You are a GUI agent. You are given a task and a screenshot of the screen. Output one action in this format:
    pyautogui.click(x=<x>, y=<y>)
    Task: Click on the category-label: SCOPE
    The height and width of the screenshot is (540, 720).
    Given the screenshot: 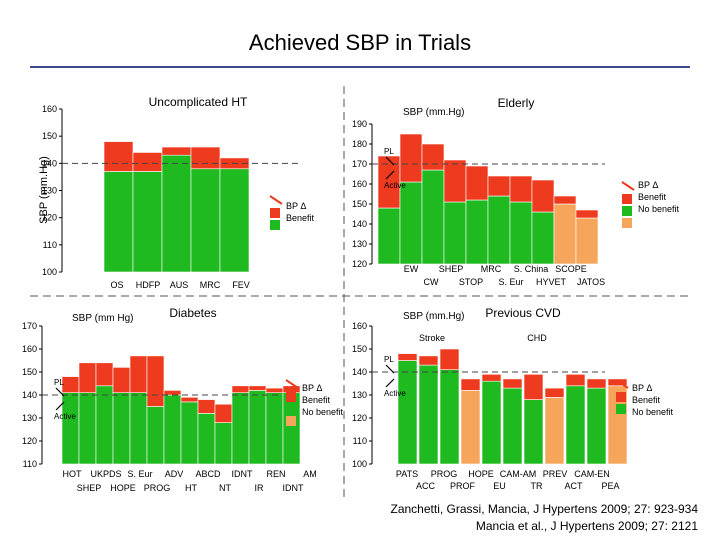 What is the action you would take?
    pyautogui.click(x=571, y=269)
    